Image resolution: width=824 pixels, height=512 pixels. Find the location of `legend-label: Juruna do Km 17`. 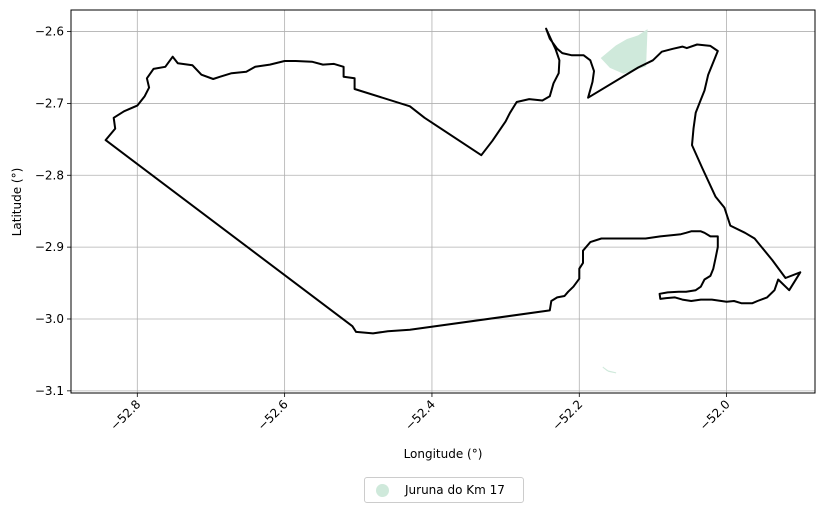

legend-label: Juruna do Km 17 is located at coordinates (455, 490).